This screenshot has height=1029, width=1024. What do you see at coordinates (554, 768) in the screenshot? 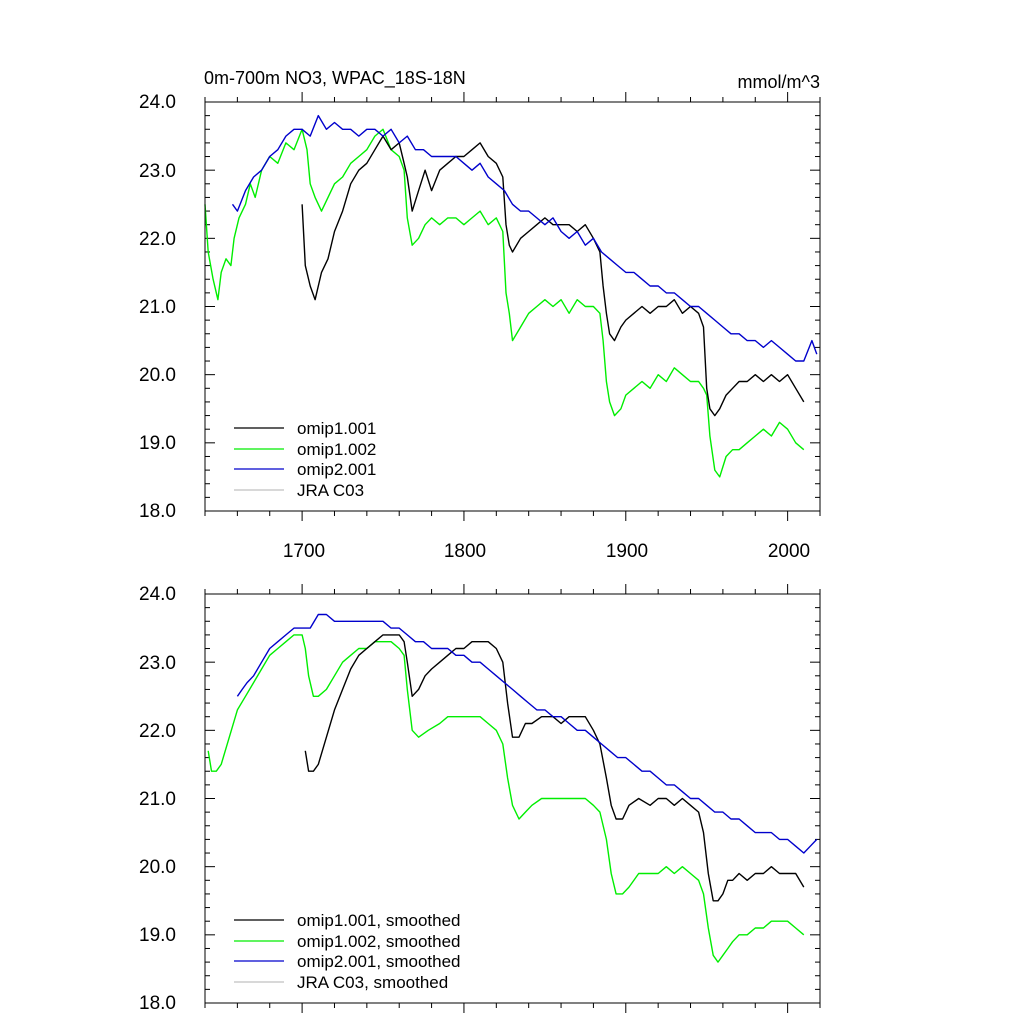
I see `series-line-omip1-001-smoothed` at bounding box center [554, 768].